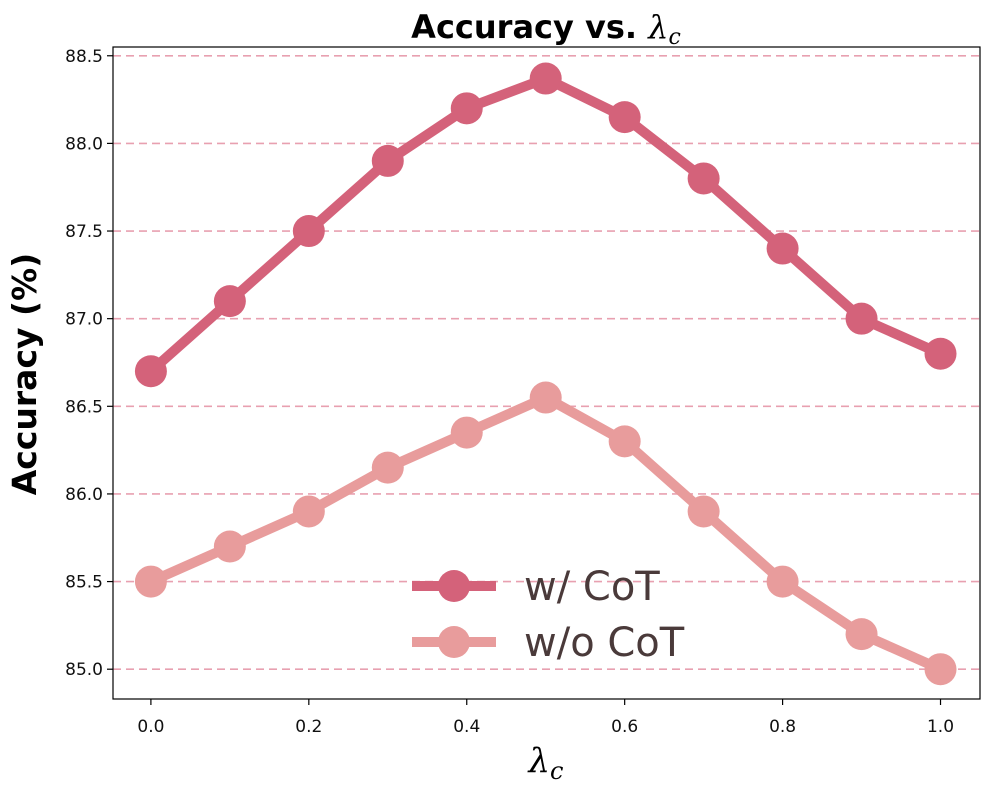  I want to click on y-tick-label: 88.5, so click(84, 57).